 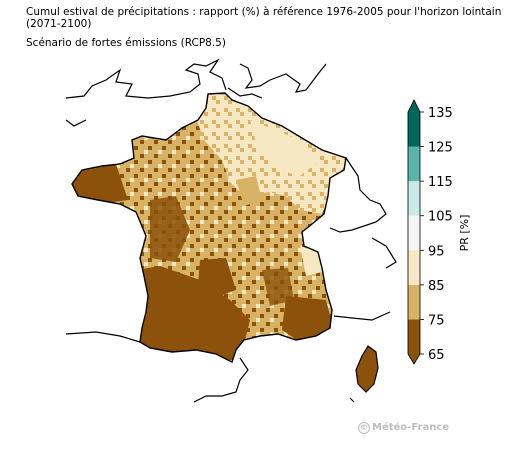 I want to click on corsica, so click(x=367, y=369).